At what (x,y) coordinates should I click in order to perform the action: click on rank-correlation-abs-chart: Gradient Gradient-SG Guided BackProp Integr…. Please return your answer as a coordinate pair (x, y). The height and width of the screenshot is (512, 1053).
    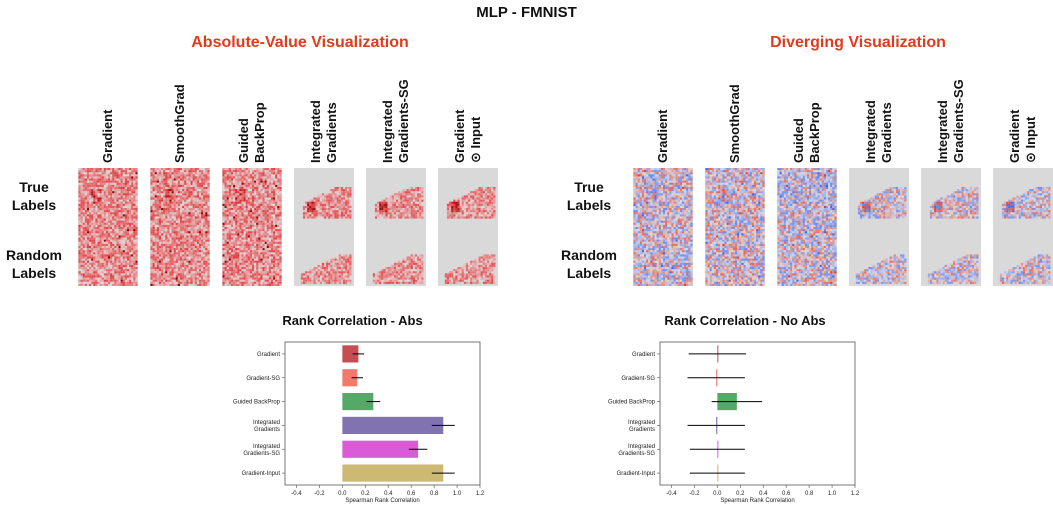
    Looking at the image, I should click on (359, 422).